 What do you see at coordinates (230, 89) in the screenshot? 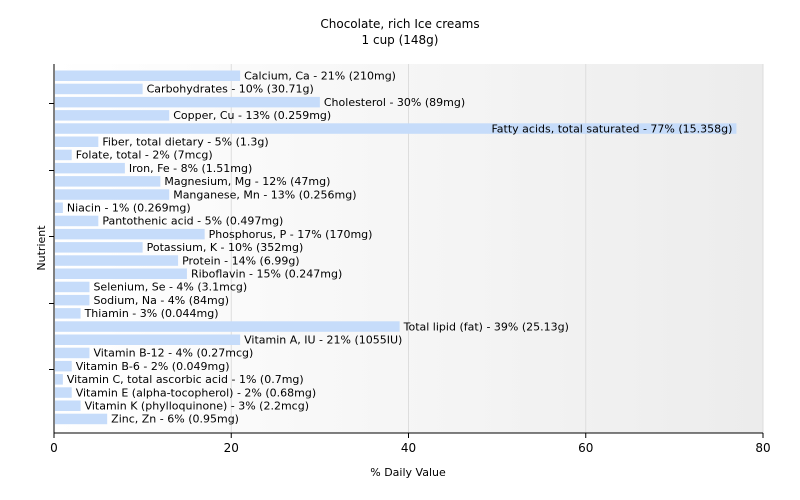
I see `bar-label: Carbohydrates - 10% (30.71g)` at bounding box center [230, 89].